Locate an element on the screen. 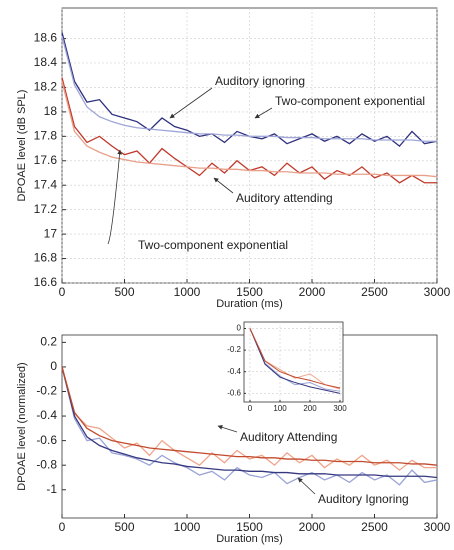 The width and height of the screenshot is (454, 550). y-tick-label: 16.6 is located at coordinates (46, 282).